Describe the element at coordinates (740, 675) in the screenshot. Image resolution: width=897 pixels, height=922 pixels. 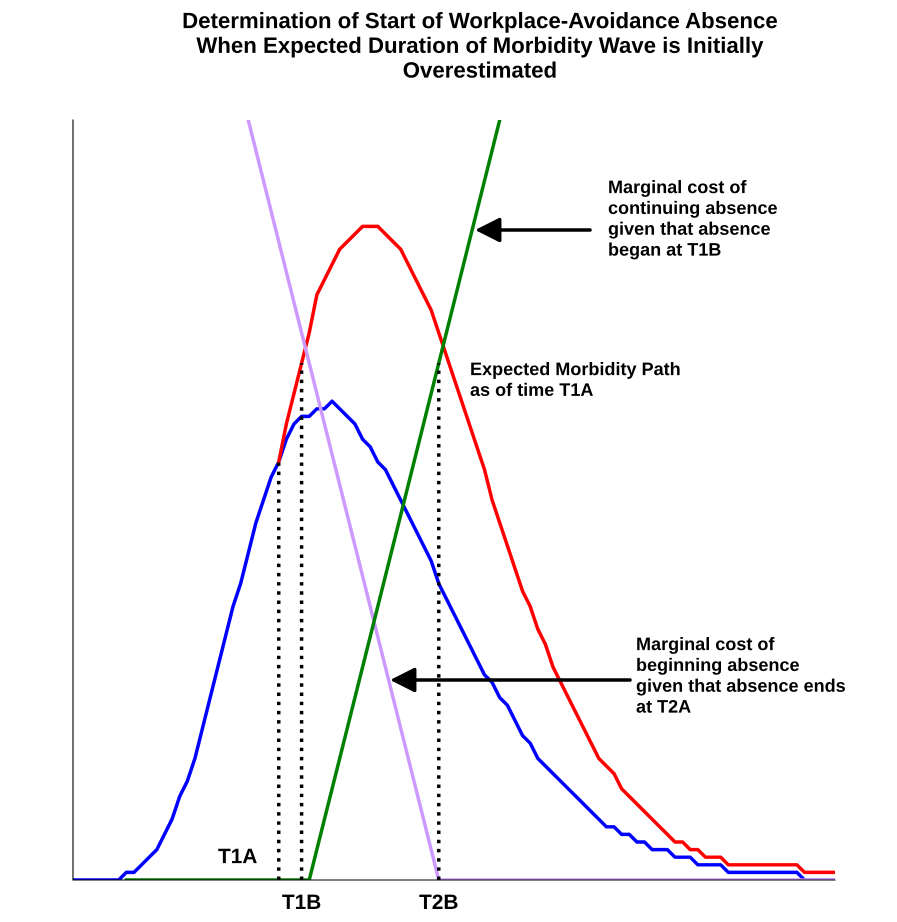
I see `annotation: Marginal cost of beginning absence given that absence ends at T2A` at that location.